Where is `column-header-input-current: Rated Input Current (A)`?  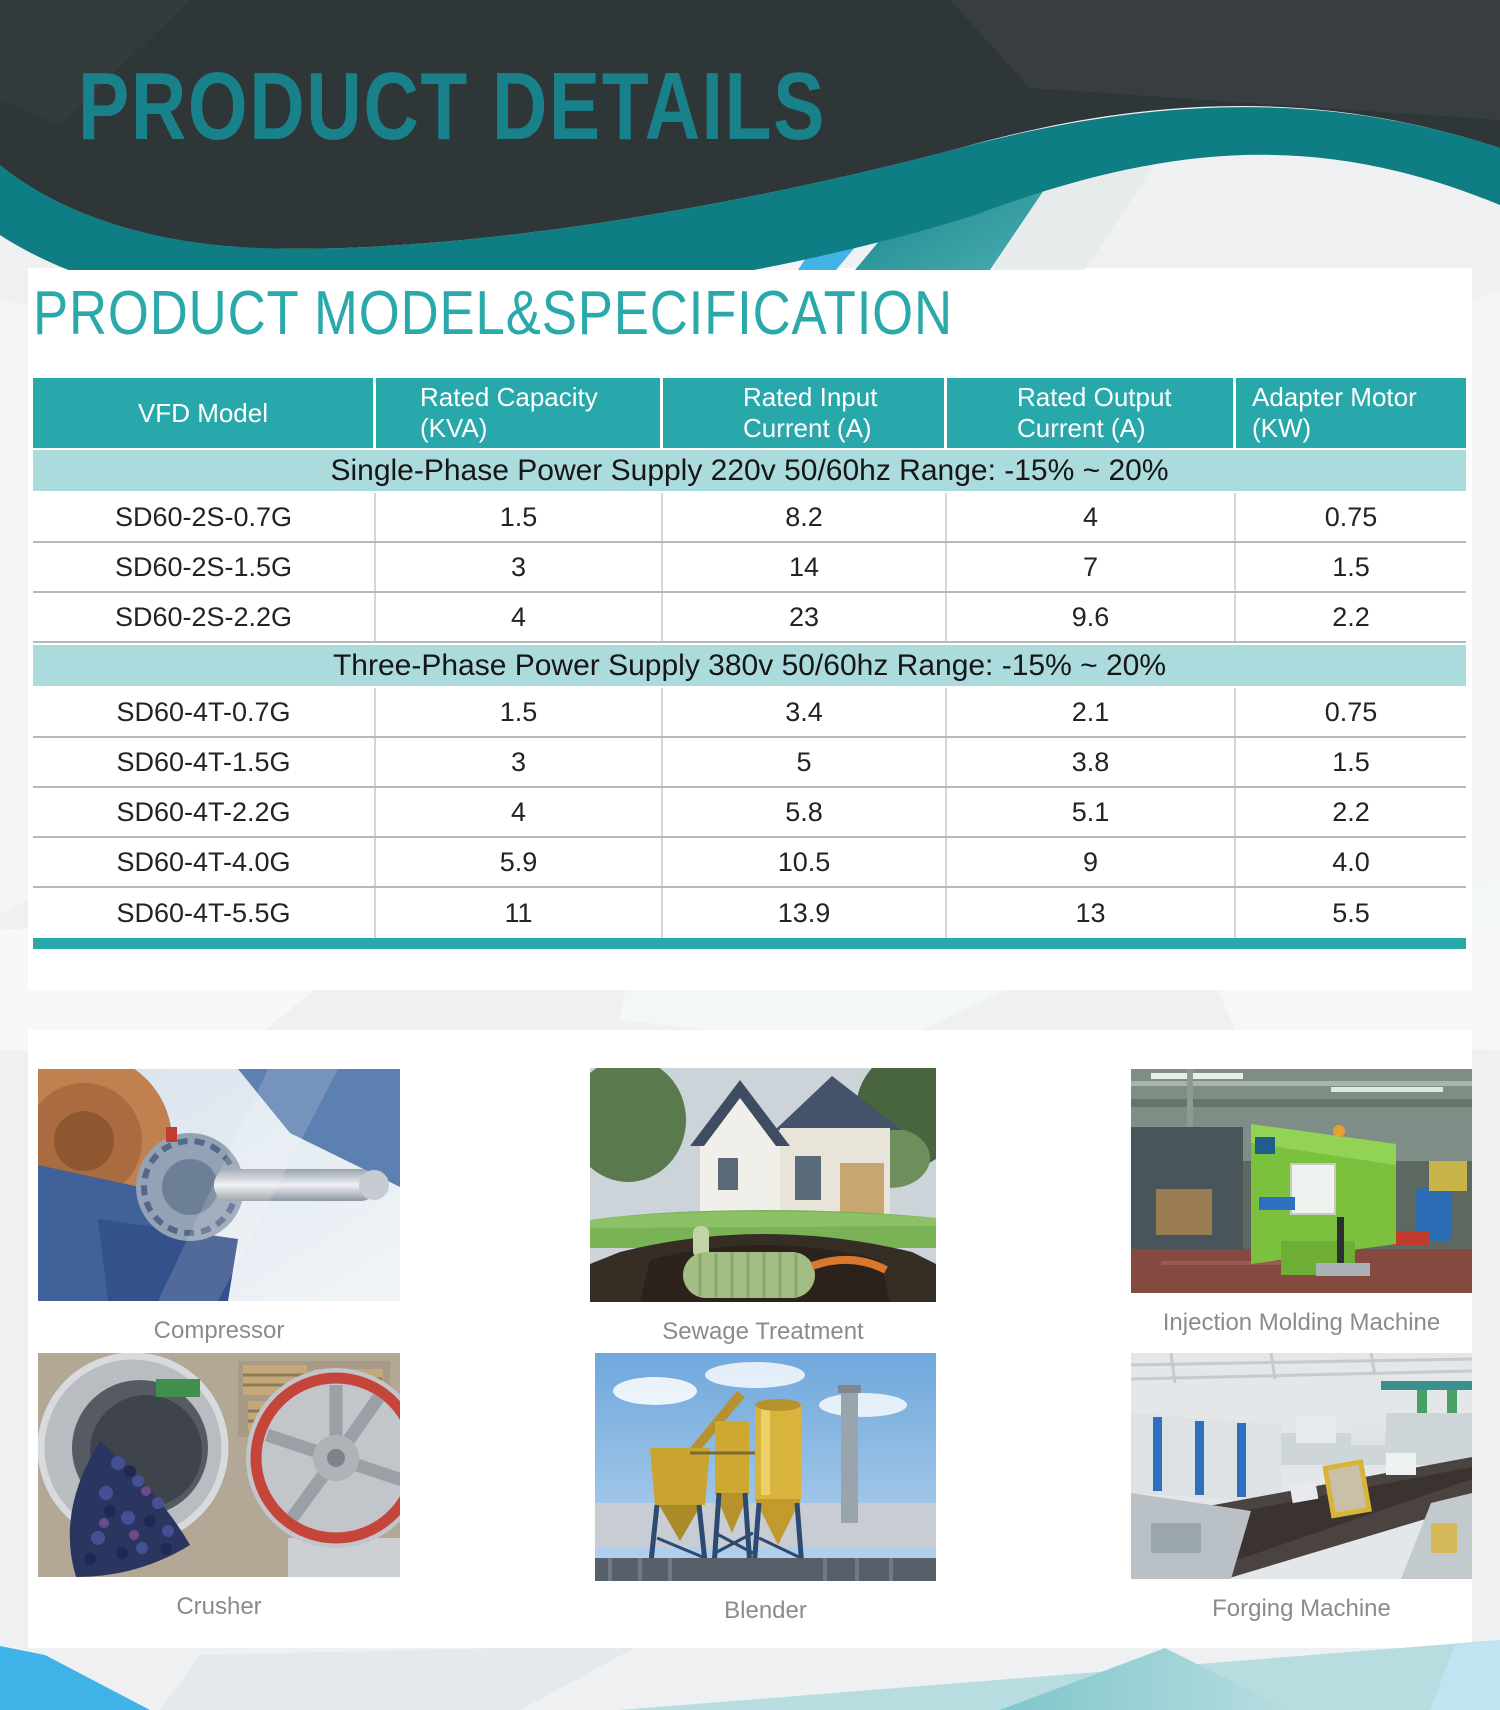
column-header-input-current: Rated Input Current (A) is located at coordinates (805, 413).